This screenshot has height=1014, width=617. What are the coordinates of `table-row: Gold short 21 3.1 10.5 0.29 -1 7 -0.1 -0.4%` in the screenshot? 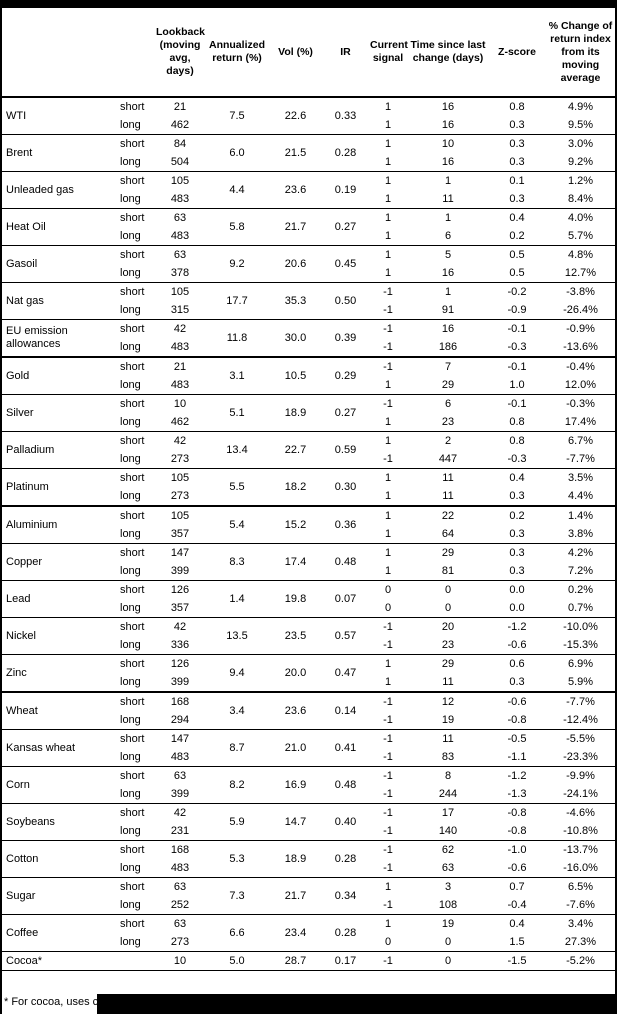 It's located at (308, 375).